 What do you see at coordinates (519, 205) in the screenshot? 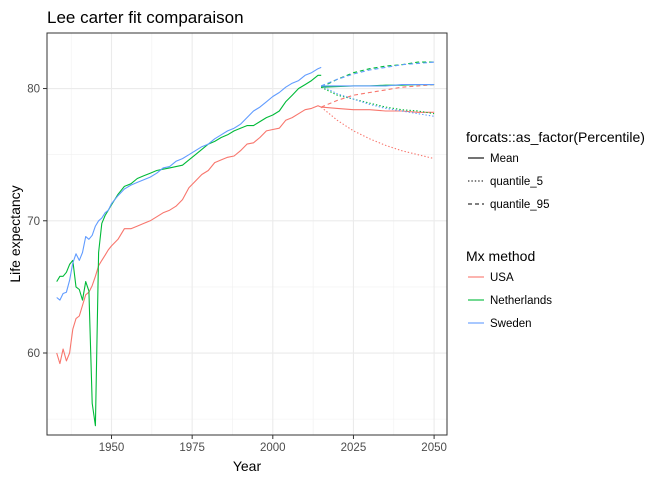
I see `legend-label: quantile_95` at bounding box center [519, 205].